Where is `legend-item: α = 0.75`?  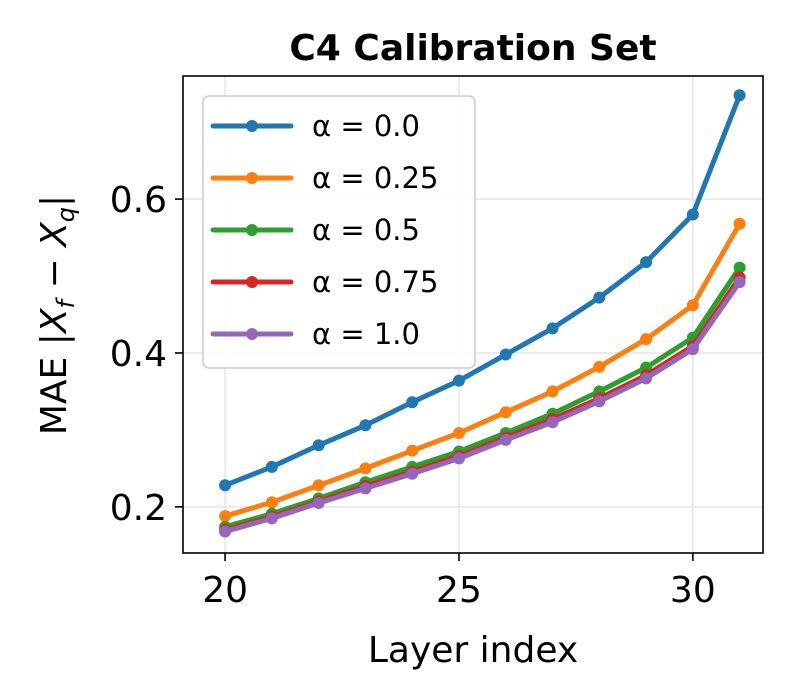 legend-item: α = 0.75 is located at coordinates (324, 282).